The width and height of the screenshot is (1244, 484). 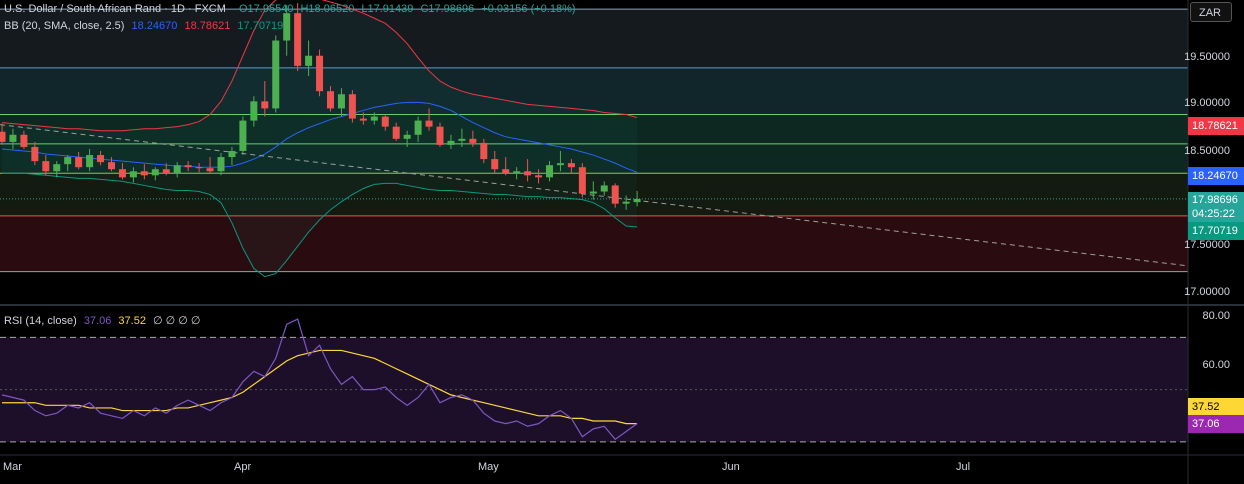 I want to click on change-value: +0.03156 (+0.18%), so click(x=528, y=9).